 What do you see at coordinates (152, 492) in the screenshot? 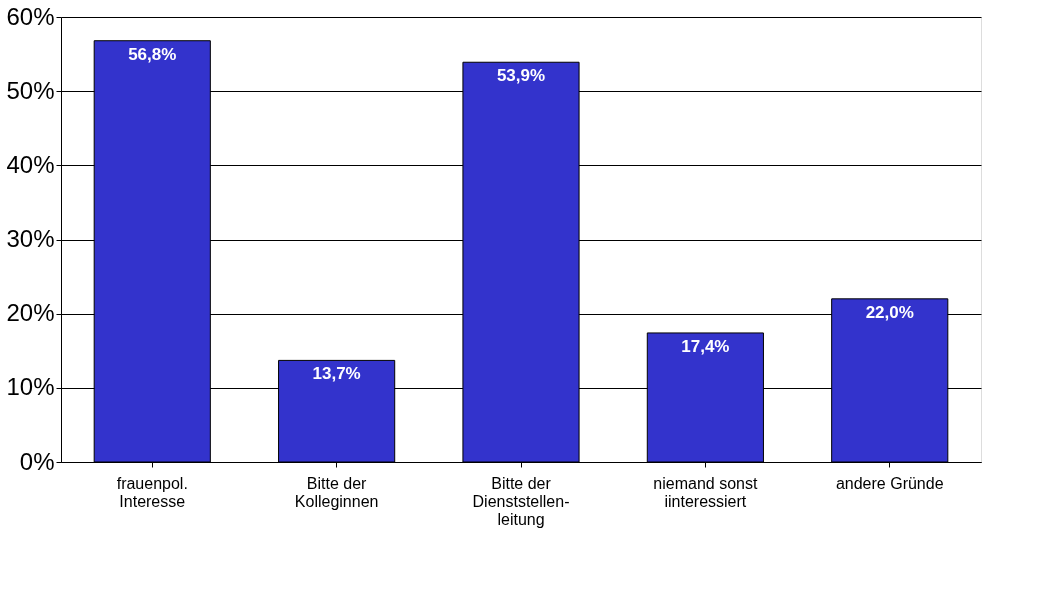
I see `x-tick-label: frauenpol. Interesse` at bounding box center [152, 492].